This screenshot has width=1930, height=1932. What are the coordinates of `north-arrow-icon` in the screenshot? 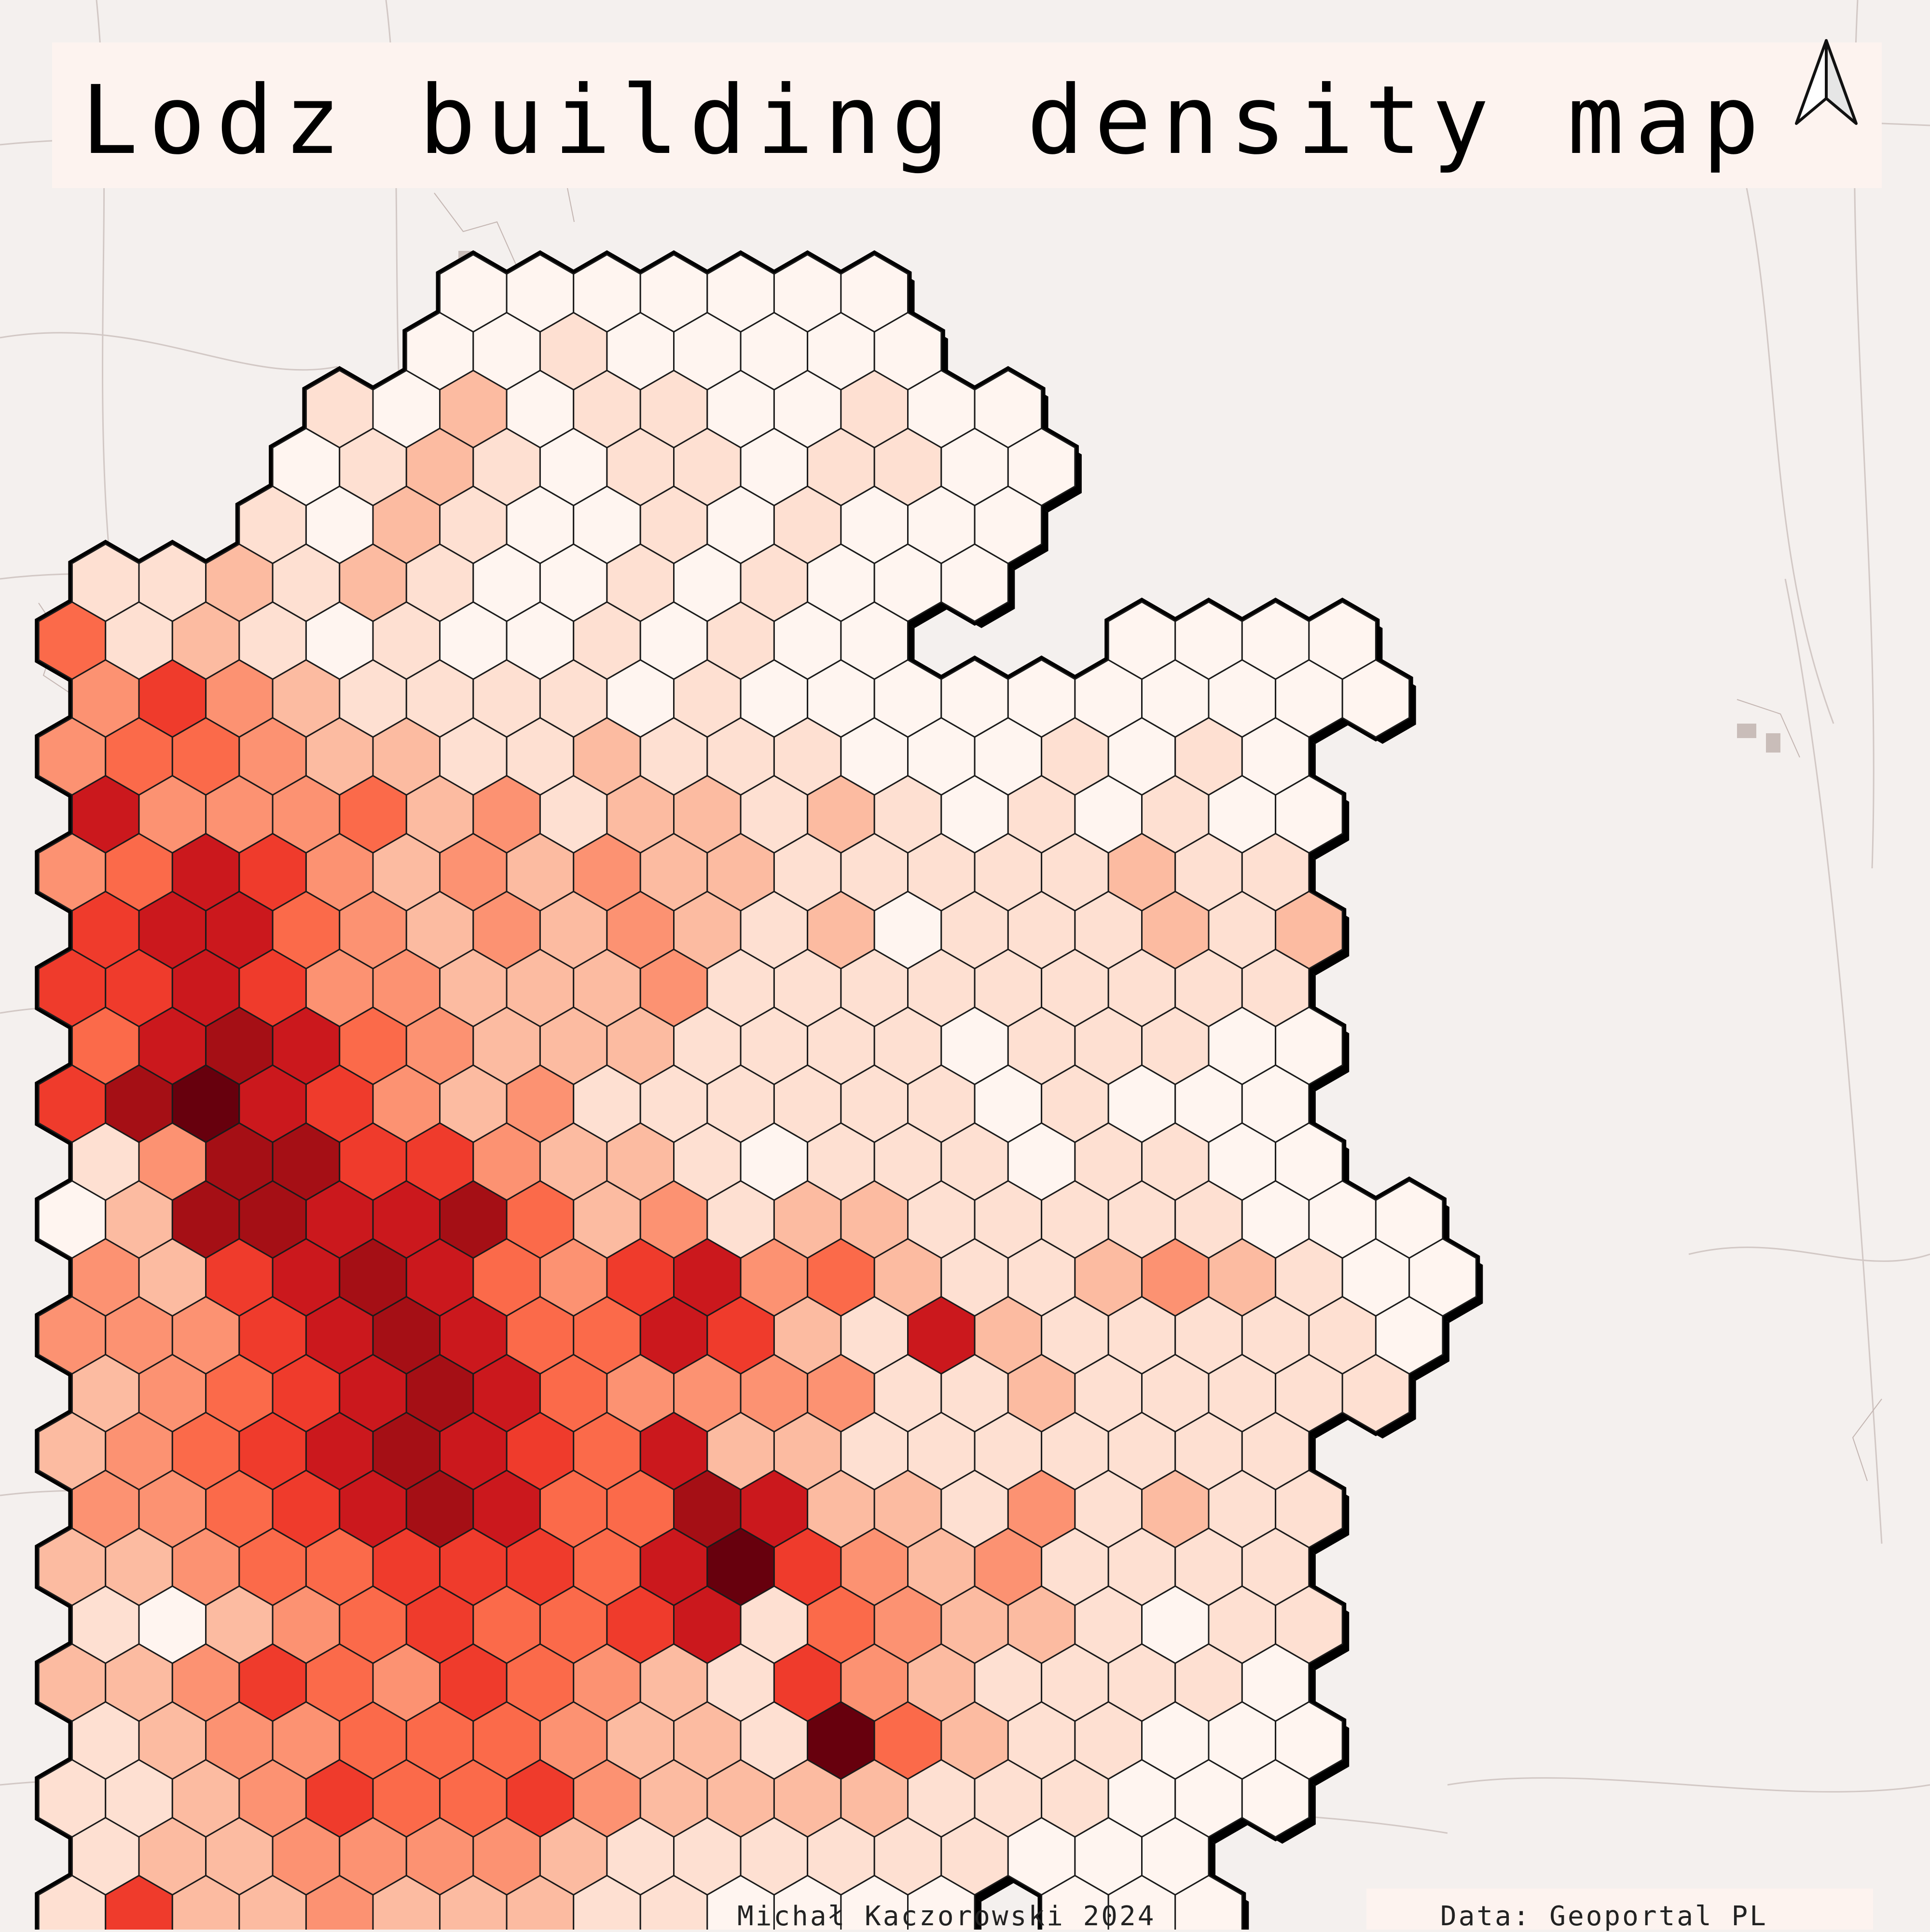 It's located at (1826, 85).